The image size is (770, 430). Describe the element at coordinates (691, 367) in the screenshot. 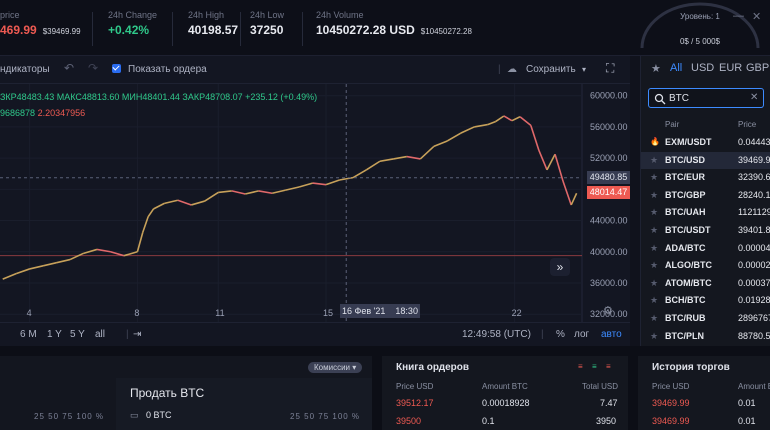

I see `trade-history-title: История торгов` at that location.